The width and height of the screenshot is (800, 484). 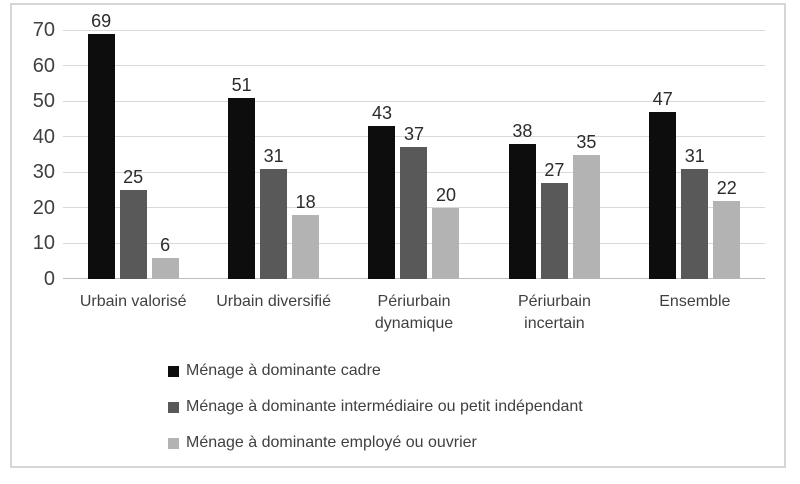 What do you see at coordinates (726, 187) in the screenshot?
I see `bar-value-label: 22` at bounding box center [726, 187].